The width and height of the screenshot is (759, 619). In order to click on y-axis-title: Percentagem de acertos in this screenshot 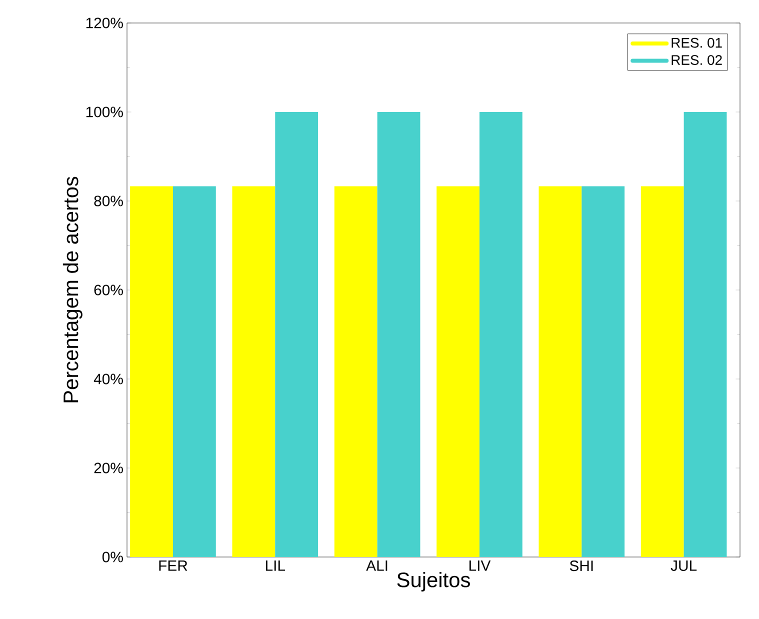, I will do `click(72, 289)`.